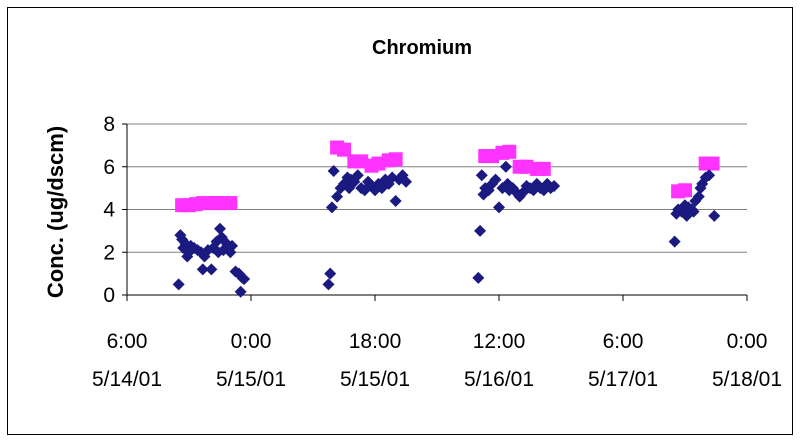  Describe the element at coordinates (375, 341) in the screenshot. I see `x-tick-time: 18:00` at that location.